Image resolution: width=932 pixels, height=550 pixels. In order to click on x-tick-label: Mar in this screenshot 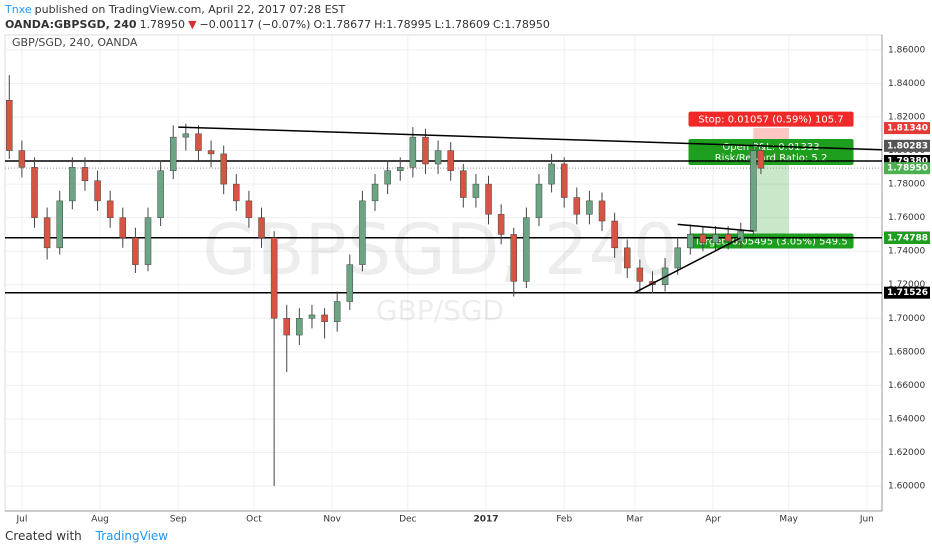, I will do `click(634, 520)`.